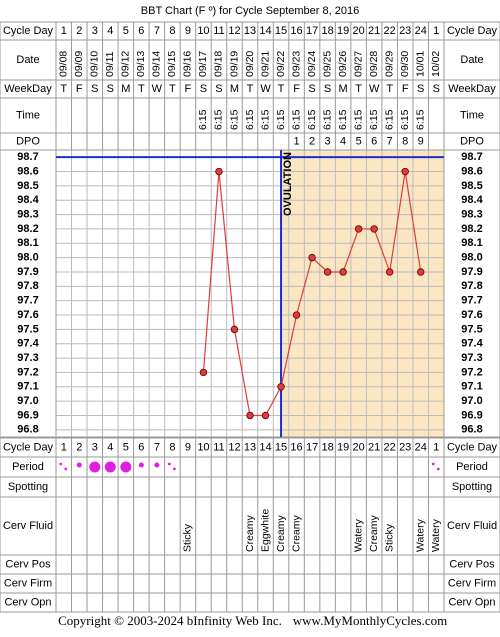 This screenshot has width=500, height=637. Describe the element at coordinates (203, 31) in the screenshot. I see `categories-cell: 10` at that location.